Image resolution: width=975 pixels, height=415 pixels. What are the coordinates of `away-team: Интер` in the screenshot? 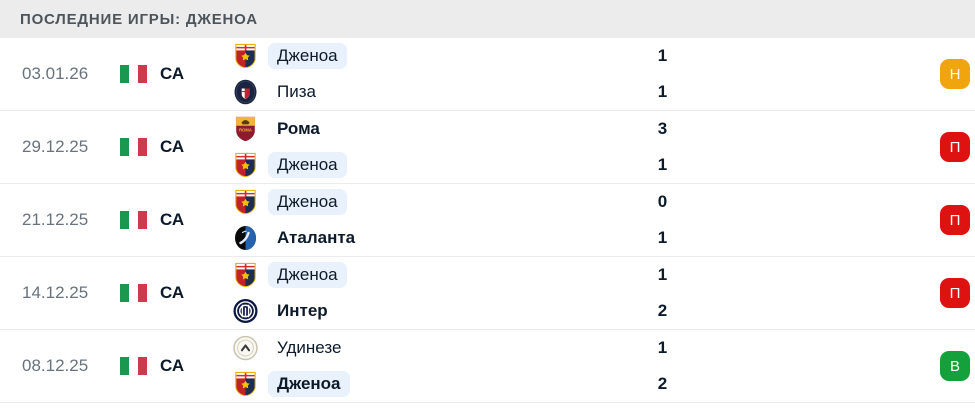 It's located at (290, 311).